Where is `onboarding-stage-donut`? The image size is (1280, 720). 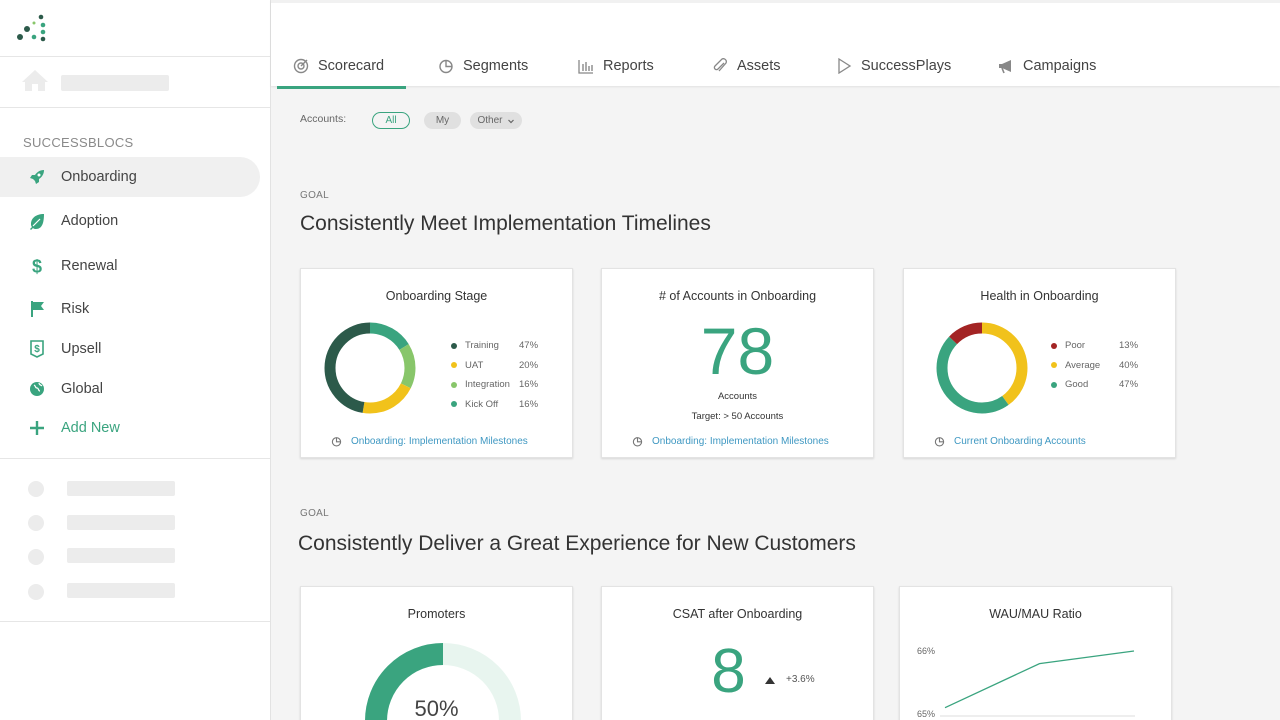 onboarding-stage-donut is located at coordinates (370, 368).